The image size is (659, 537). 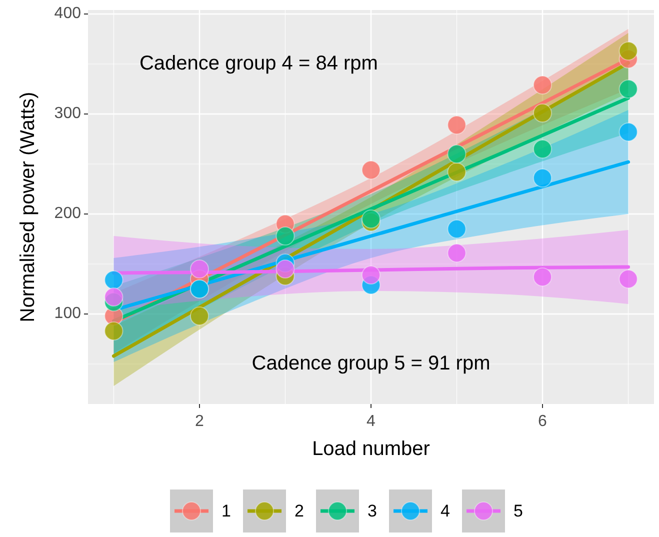 What do you see at coordinates (68, 13) in the screenshot?
I see `y-tick-label: 400` at bounding box center [68, 13].